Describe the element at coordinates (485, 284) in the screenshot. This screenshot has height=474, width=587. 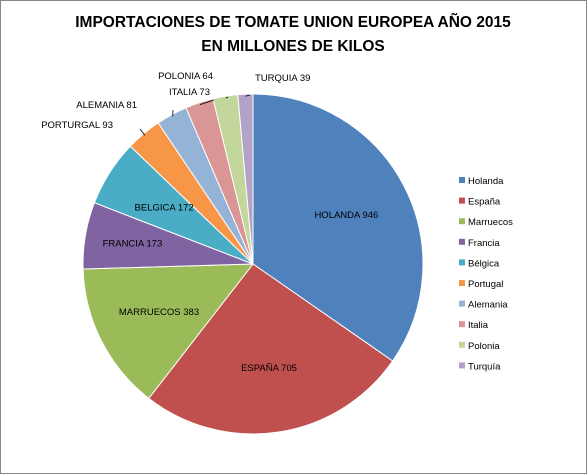
I see `legend-label-portugal: Portugal` at that location.